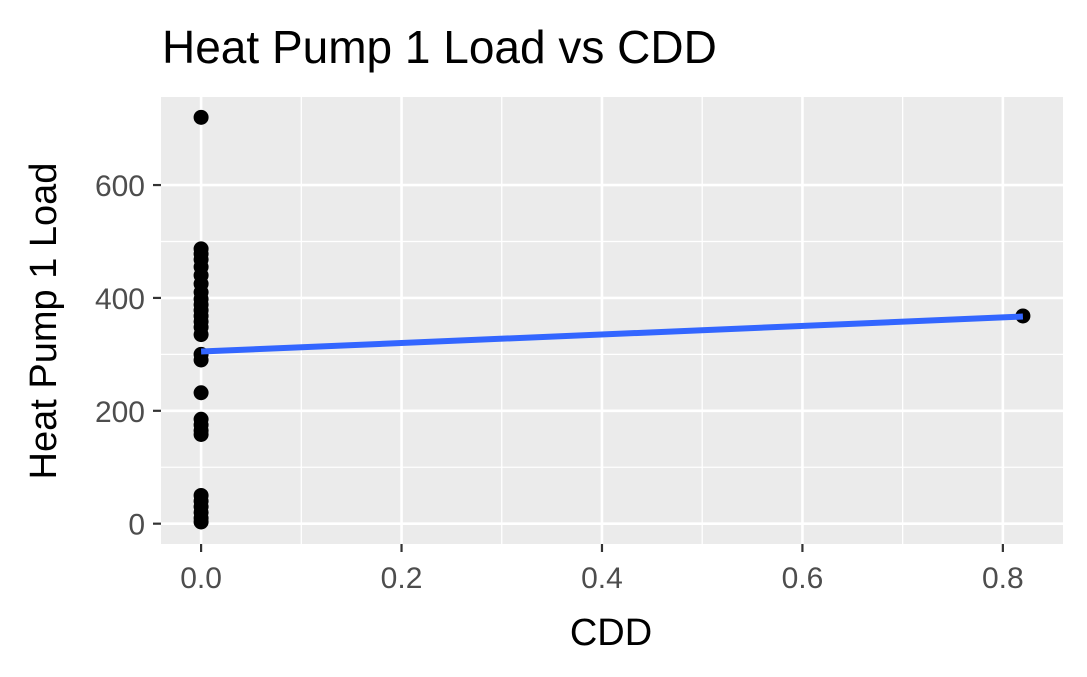  Describe the element at coordinates (611, 633) in the screenshot. I see `x-axis-title: CDD` at that location.